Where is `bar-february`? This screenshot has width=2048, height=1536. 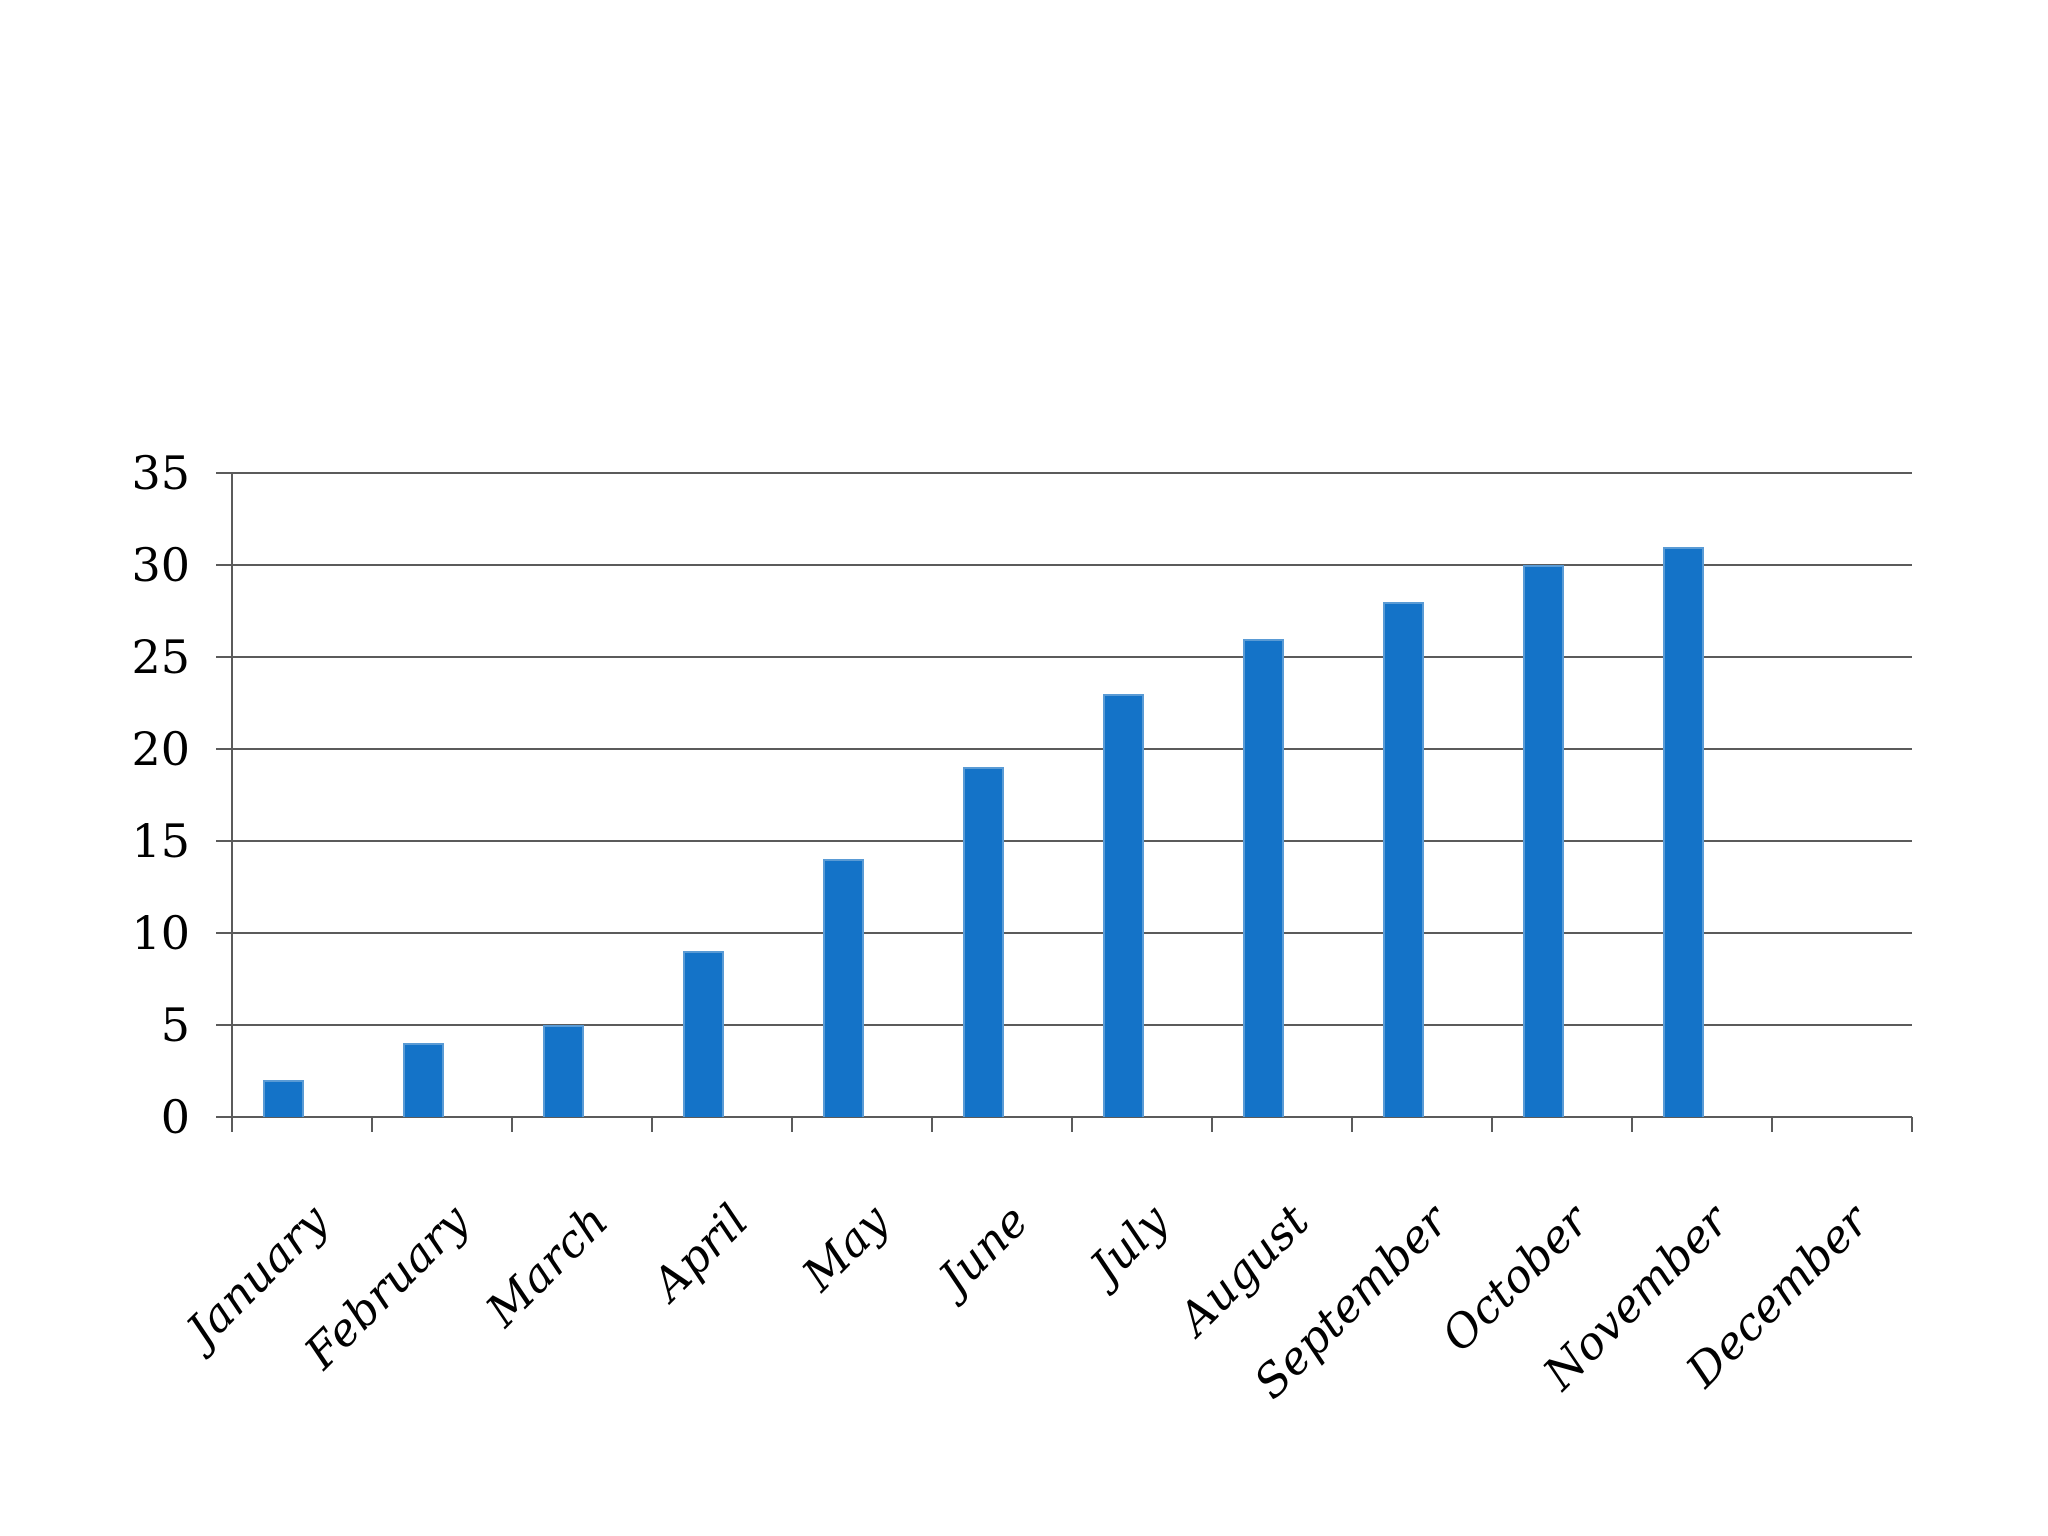 bar-february is located at coordinates (423, 1080).